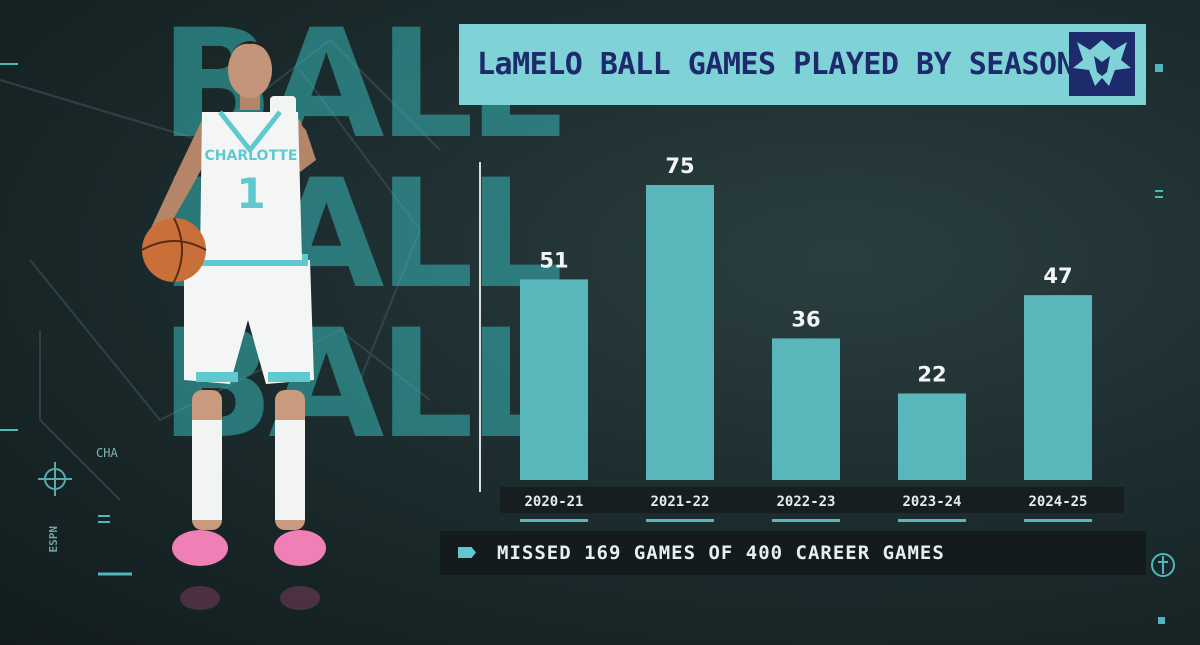 This screenshot has width=1200, height=645. What do you see at coordinates (553, 260) in the screenshot?
I see `data-label: 51` at bounding box center [553, 260].